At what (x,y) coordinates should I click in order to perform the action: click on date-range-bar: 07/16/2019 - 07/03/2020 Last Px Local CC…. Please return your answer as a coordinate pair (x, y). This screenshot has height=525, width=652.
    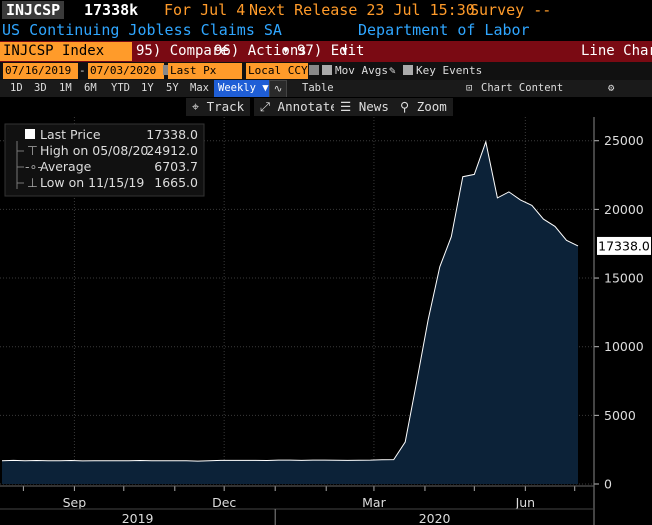
    Looking at the image, I should click on (326, 71).